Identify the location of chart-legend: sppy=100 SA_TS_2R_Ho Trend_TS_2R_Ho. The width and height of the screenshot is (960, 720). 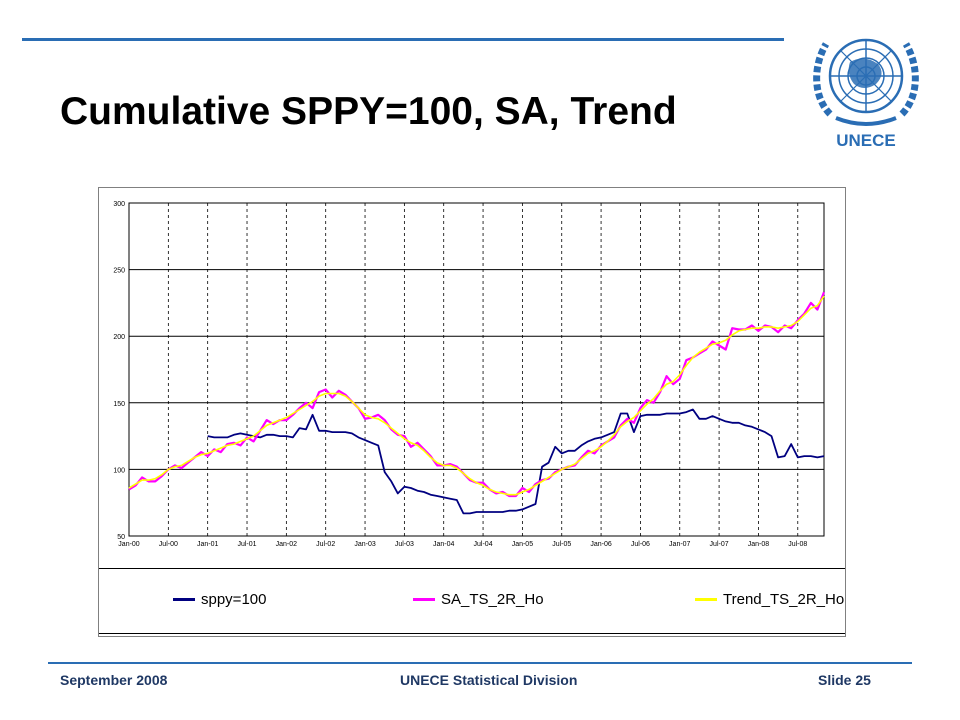
(472, 601).